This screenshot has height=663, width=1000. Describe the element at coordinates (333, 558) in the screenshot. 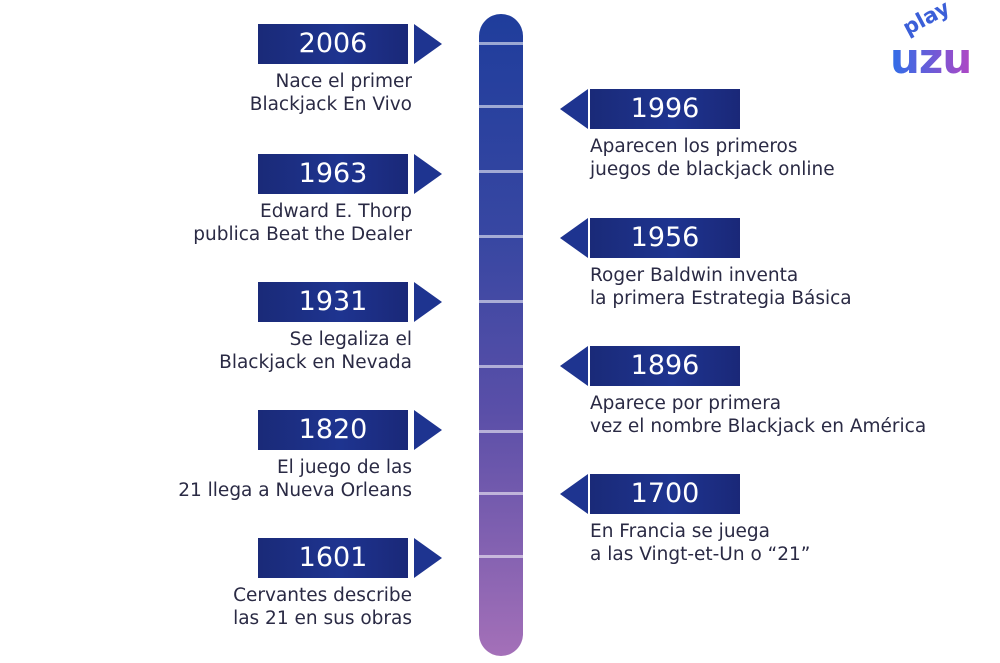

I see `year-badge: 1601` at that location.